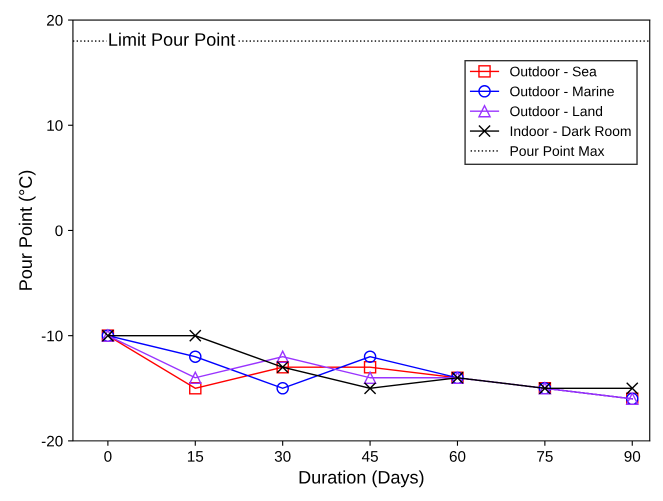 This screenshot has height=501, width=663. Describe the element at coordinates (54, 20) in the screenshot. I see `y-tick-label: 20` at that location.